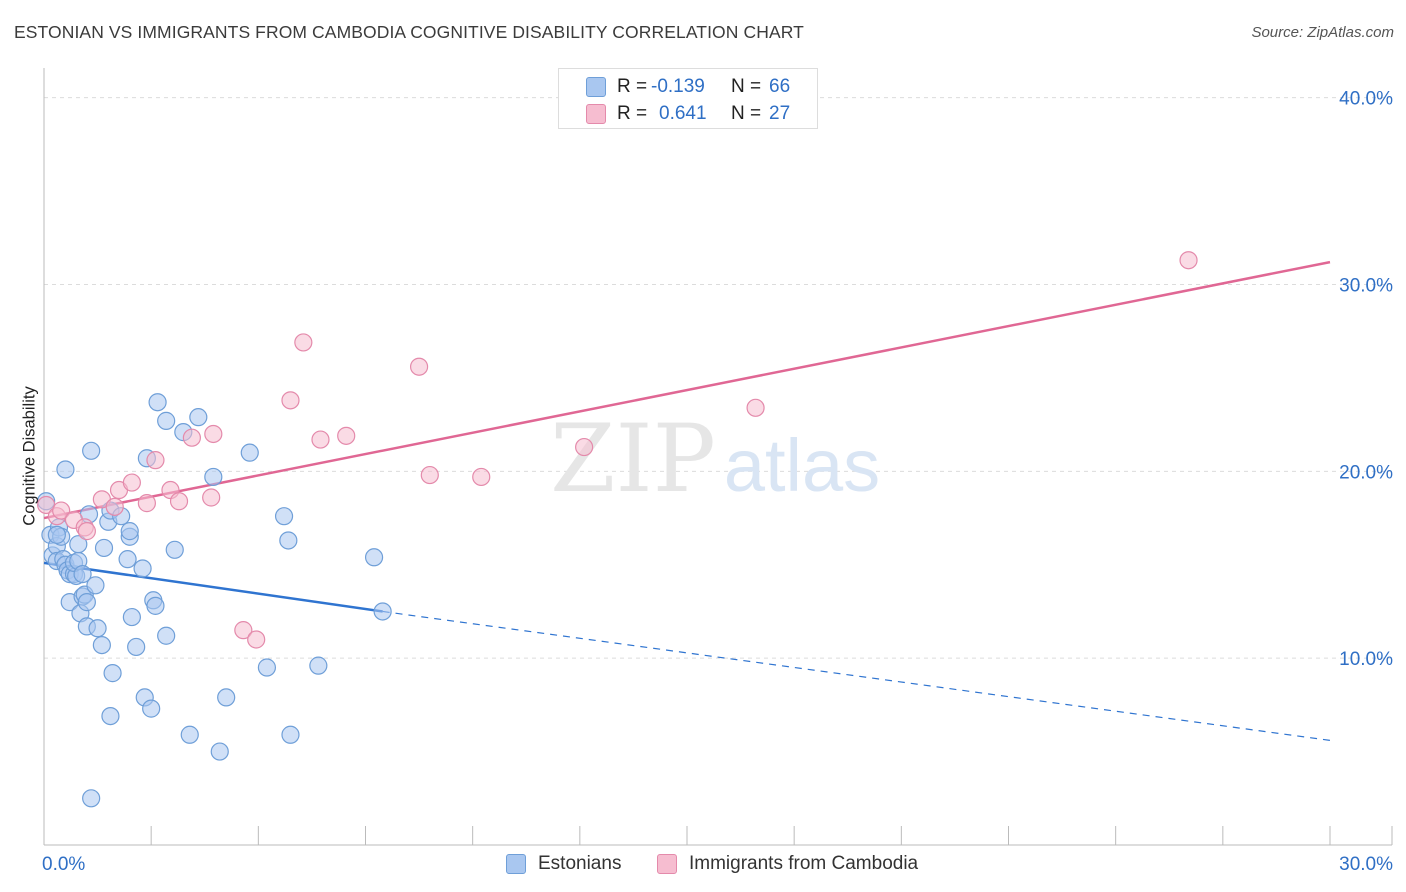 This screenshot has height=892, width=1406. What do you see at coordinates (596, 114) in the screenshot?
I see `cambodia-swatch` at bounding box center [596, 114].